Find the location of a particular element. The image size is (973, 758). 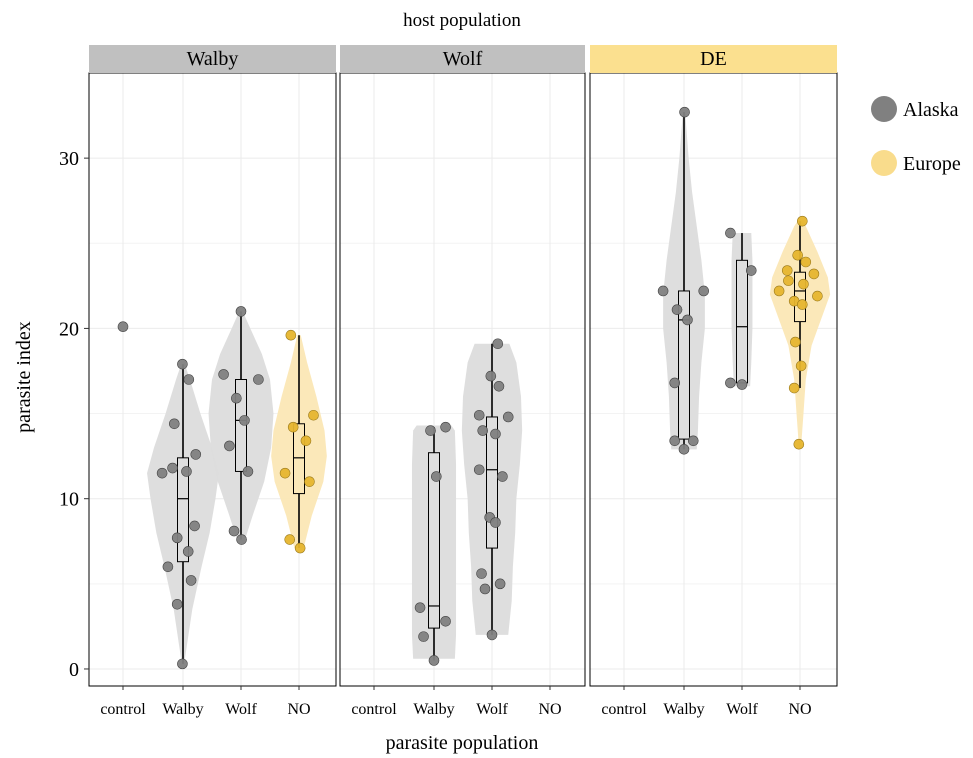

y-tick-label: 30 is located at coordinates (69, 159).